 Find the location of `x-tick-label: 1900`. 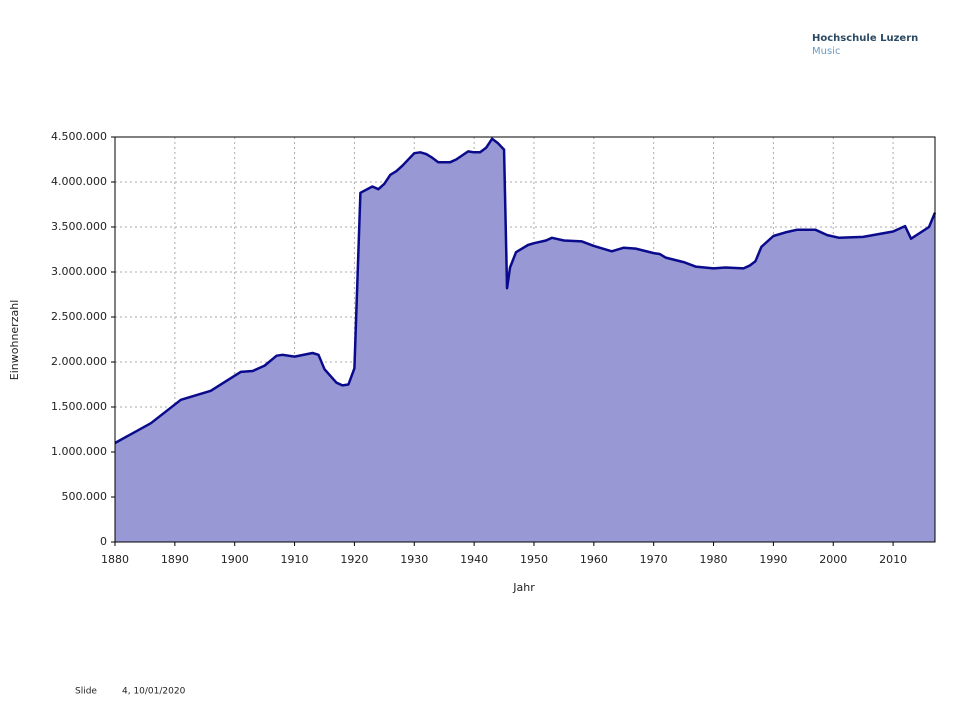

x-tick-label: 1900 is located at coordinates (235, 559).